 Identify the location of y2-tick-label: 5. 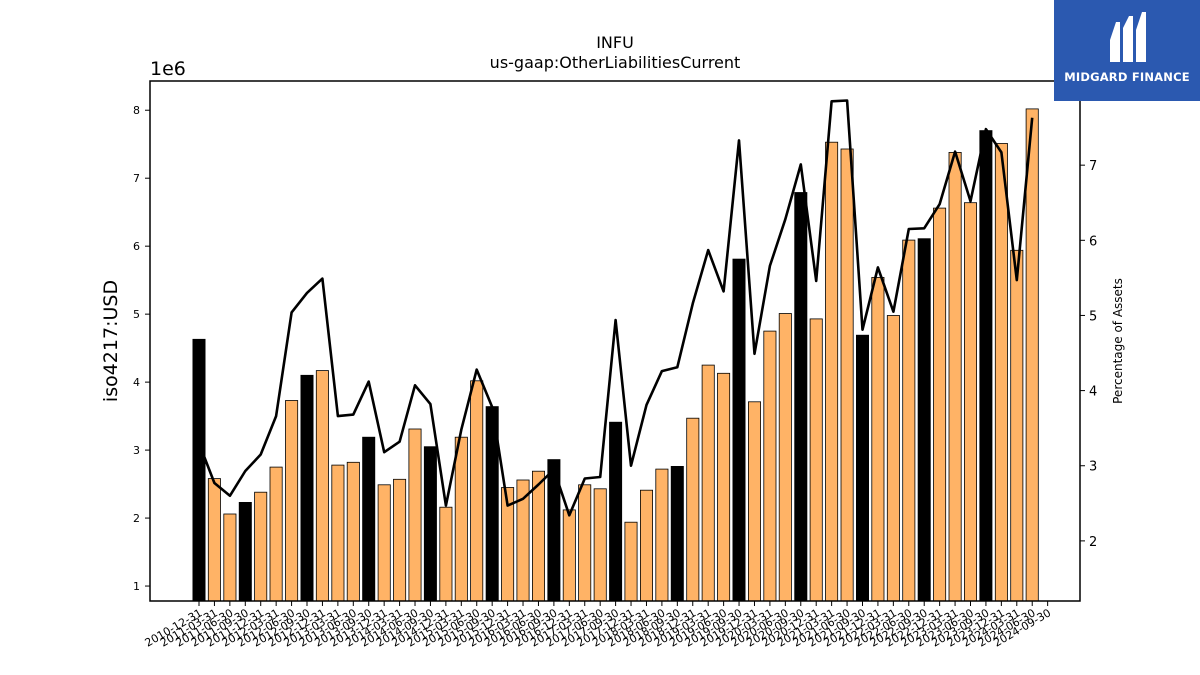
(1093, 316).